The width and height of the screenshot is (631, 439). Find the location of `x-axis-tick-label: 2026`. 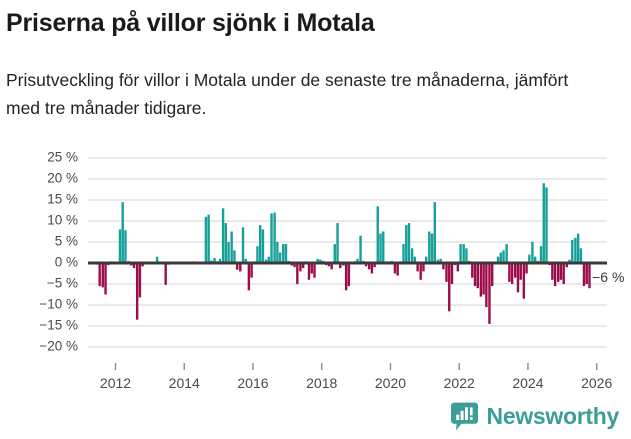

x-axis-tick-label: 2026 is located at coordinates (596, 383).